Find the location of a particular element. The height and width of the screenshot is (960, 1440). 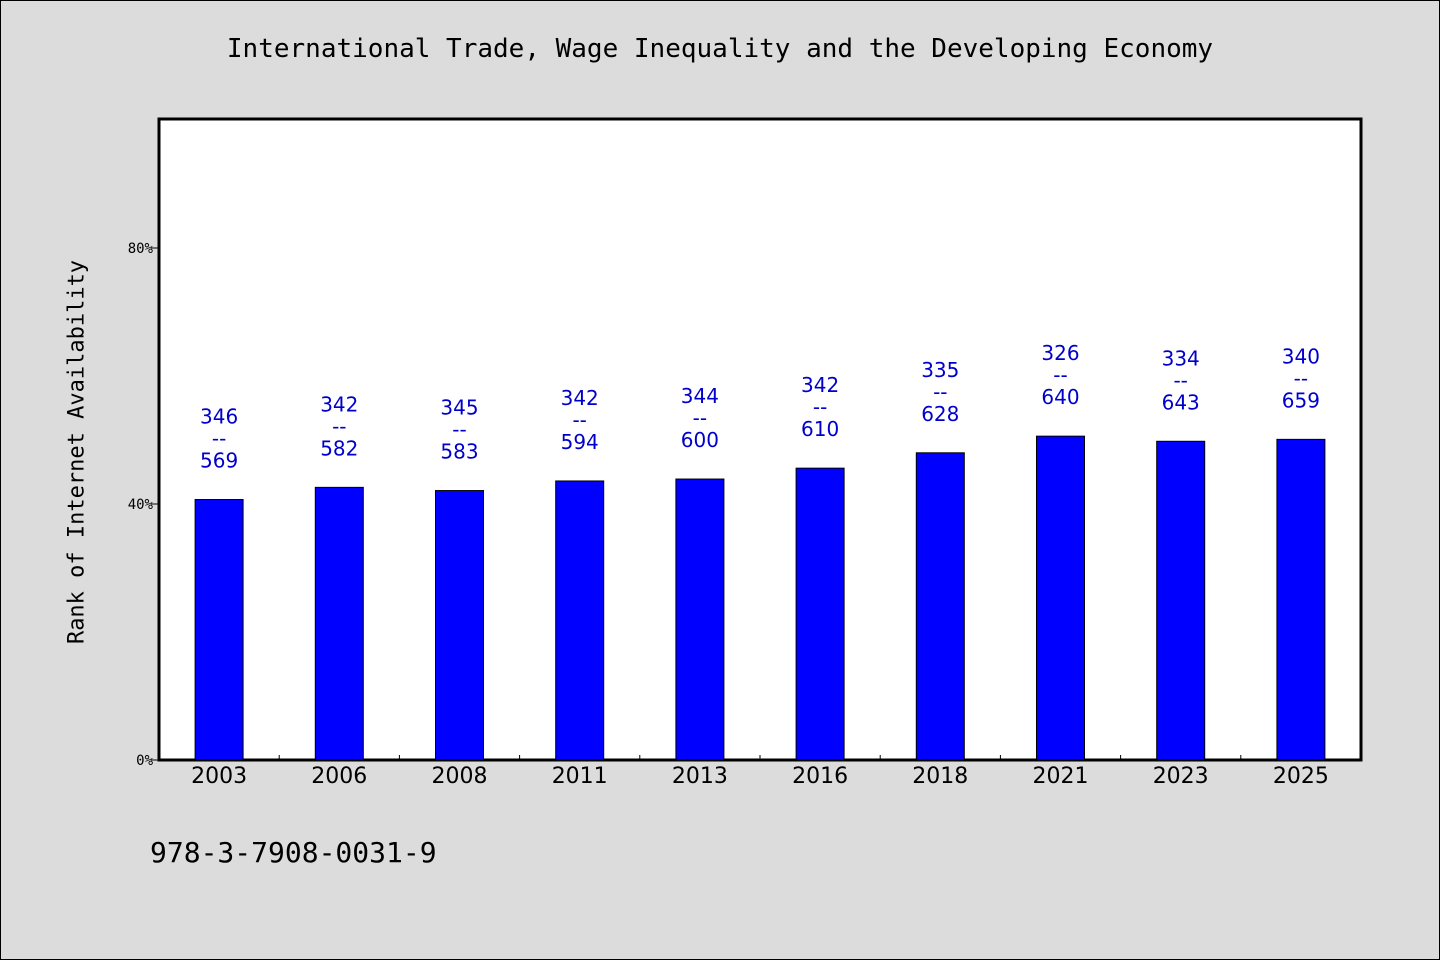

data-label: 334 is located at coordinates (1181, 358).